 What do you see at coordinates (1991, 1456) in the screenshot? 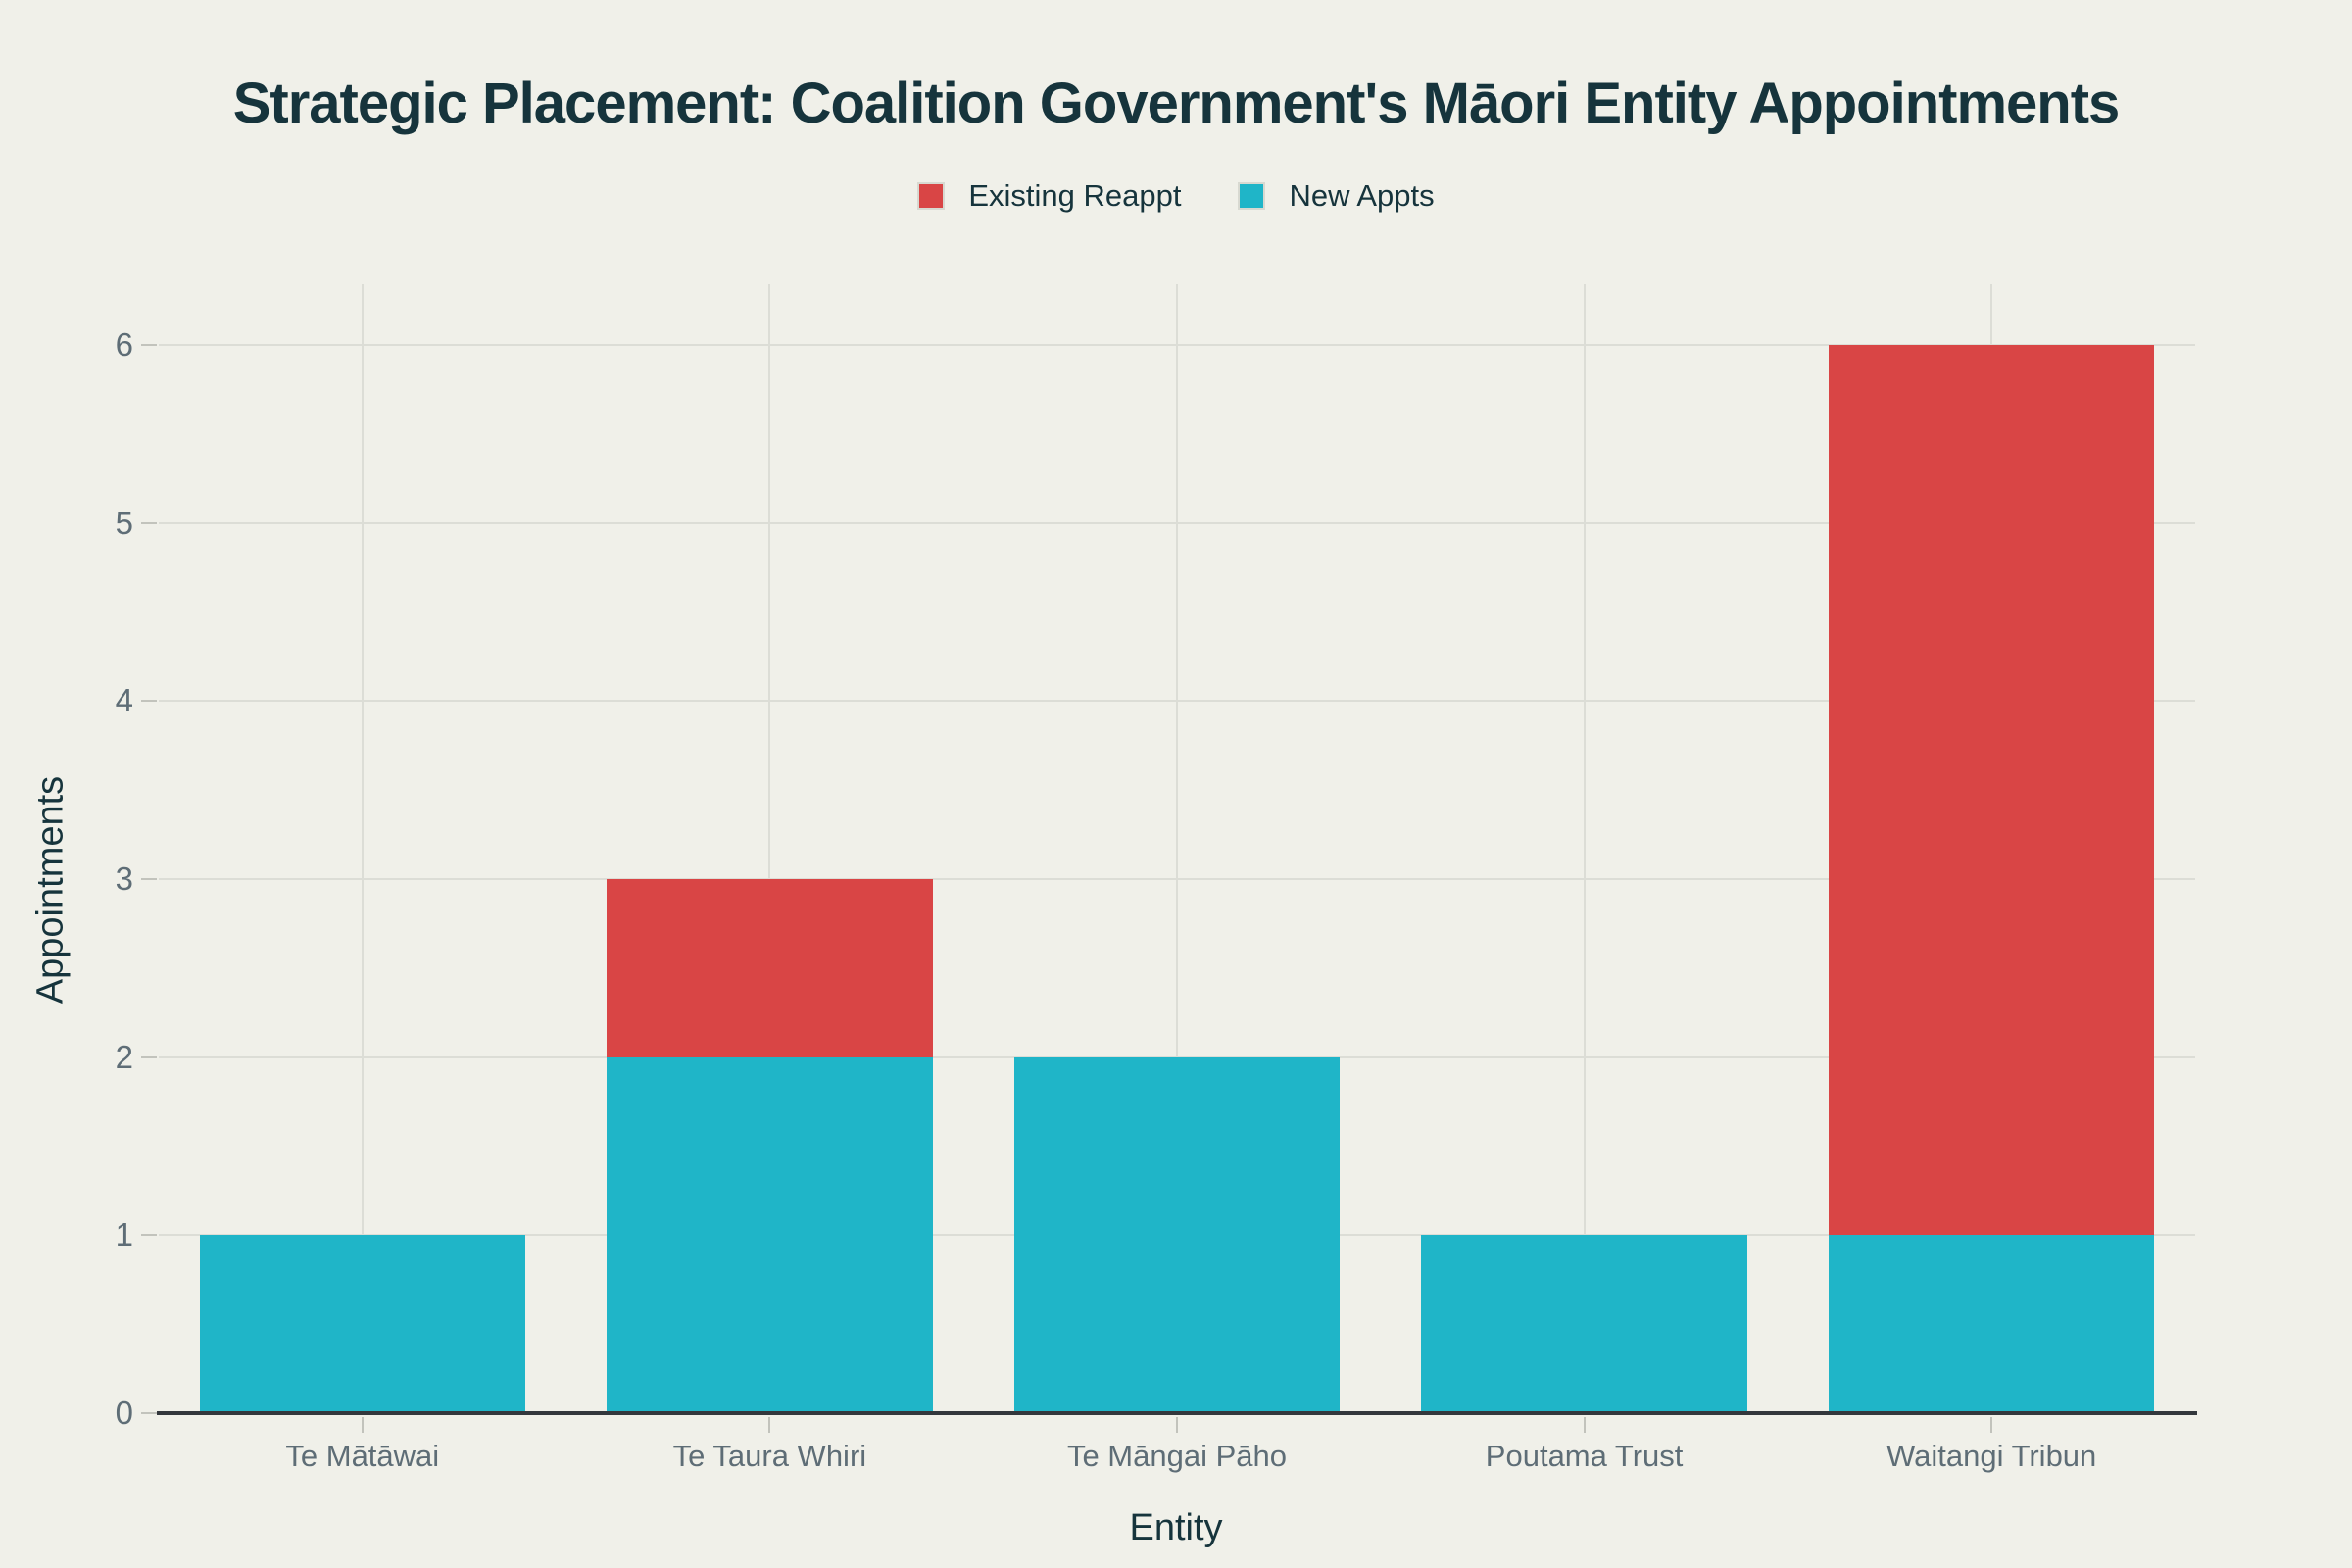
I see `x-axis-tick-label: Waitangi Tribun` at bounding box center [1991, 1456].